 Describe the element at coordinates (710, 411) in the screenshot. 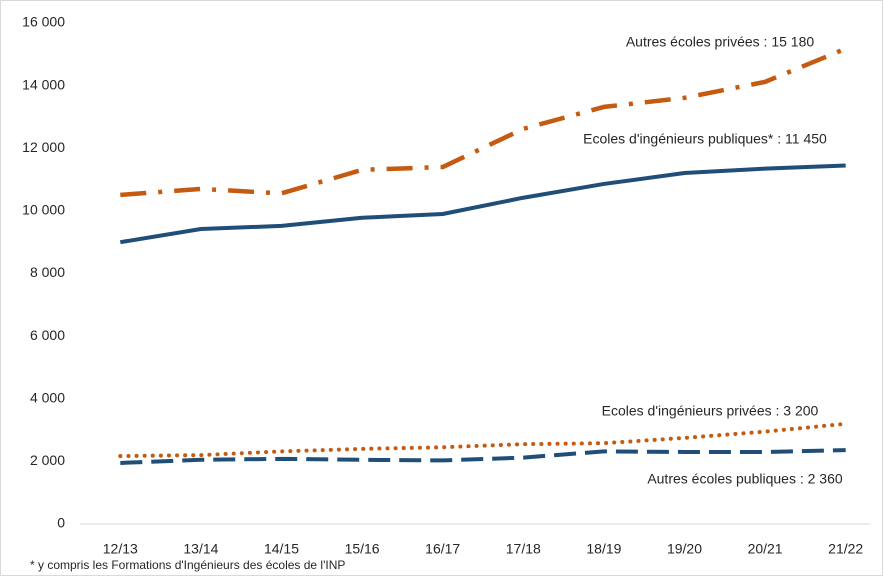

I see `annotation: Ecoles d'ingénieurs privées : 3 200` at that location.